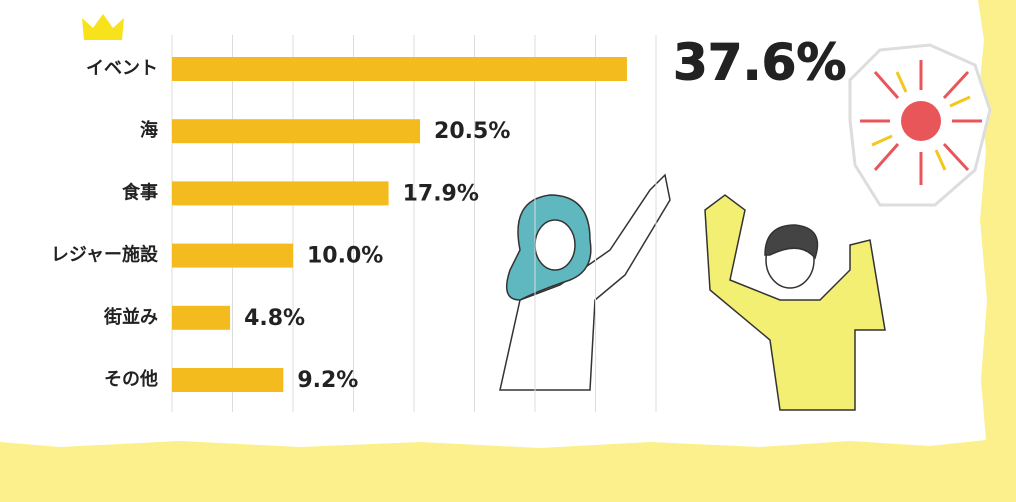 The height and width of the screenshot is (502, 1016). I want to click on value-label: 9.2%, so click(327, 380).